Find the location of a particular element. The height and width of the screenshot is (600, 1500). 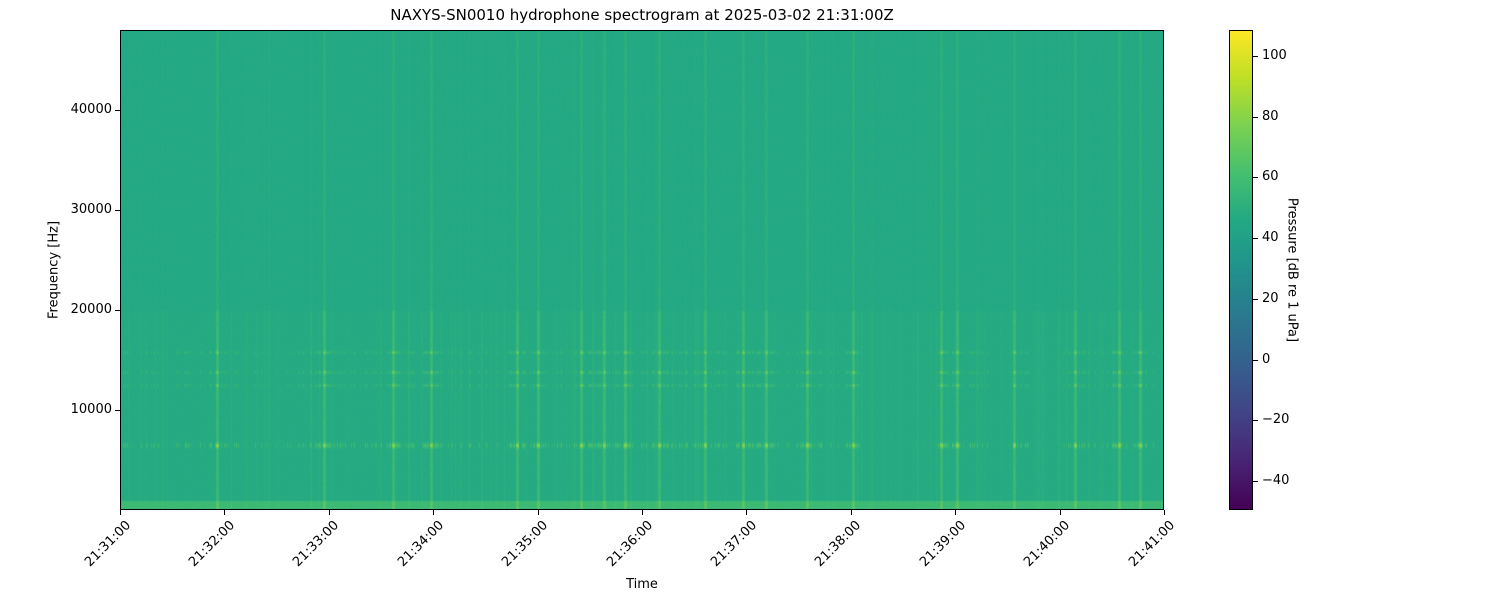

x-tick-label: 21:31:00 is located at coordinates (107, 544).